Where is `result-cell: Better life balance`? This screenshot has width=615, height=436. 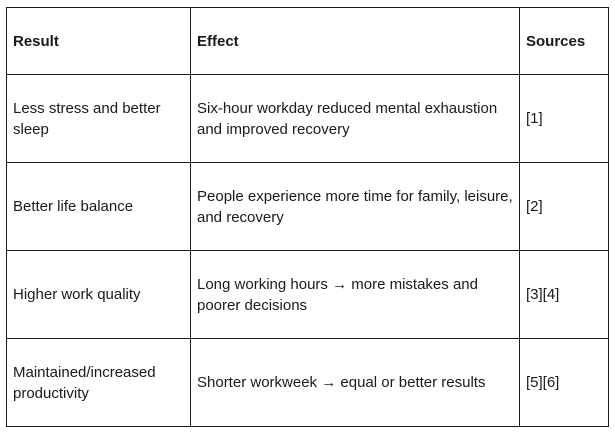 result-cell: Better life balance is located at coordinates (98, 206).